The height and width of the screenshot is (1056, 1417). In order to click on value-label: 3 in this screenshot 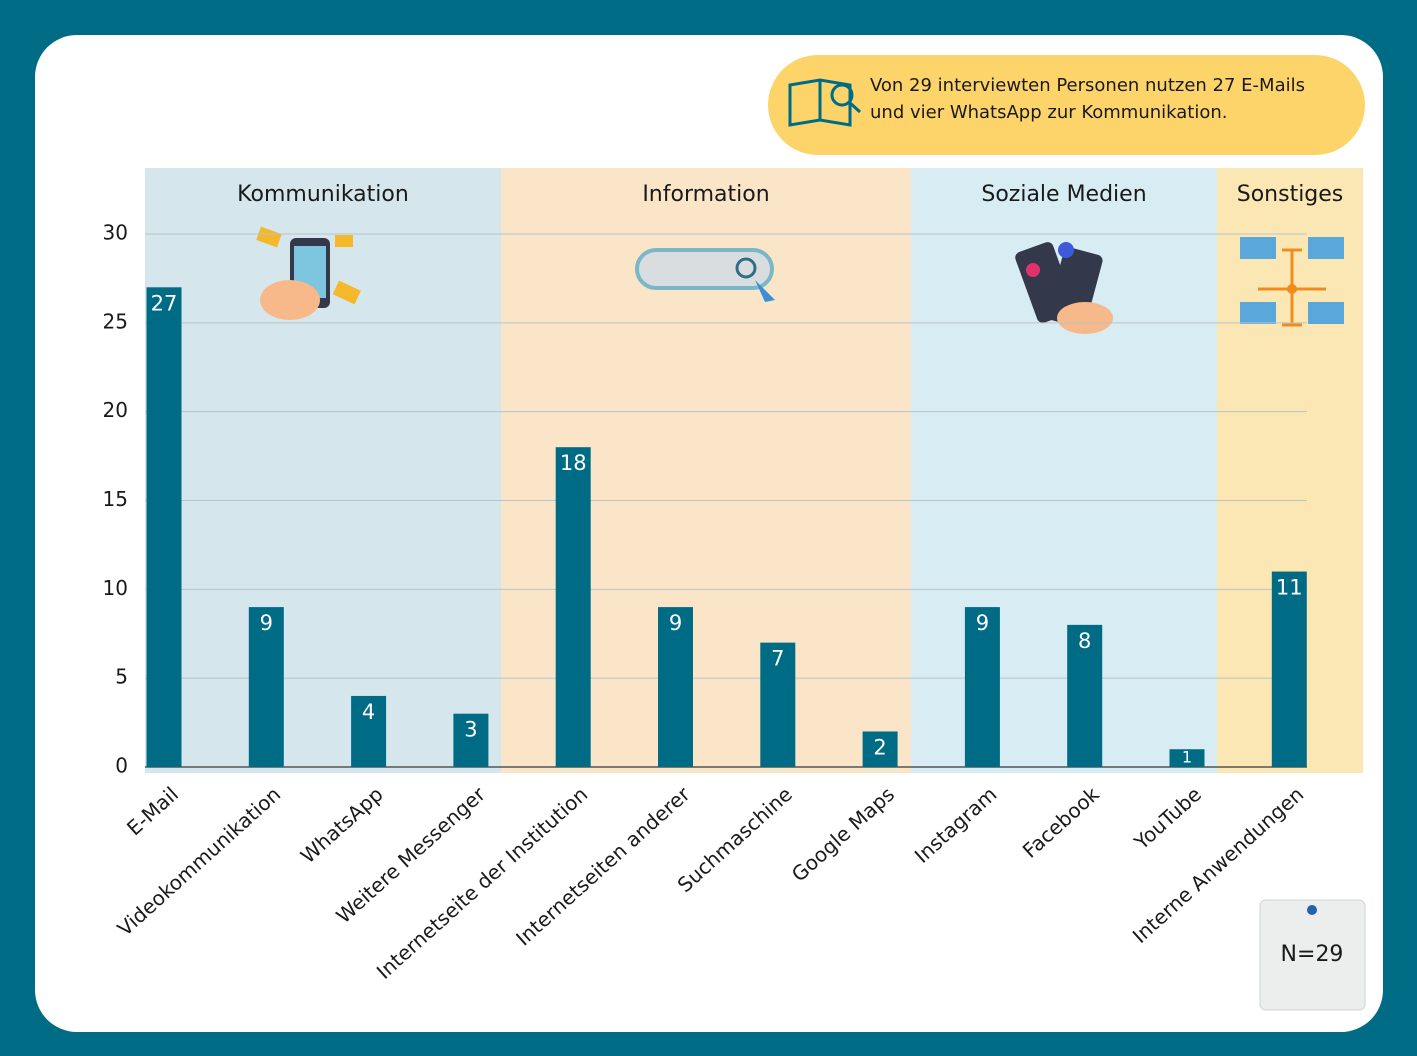, I will do `click(470, 730)`.